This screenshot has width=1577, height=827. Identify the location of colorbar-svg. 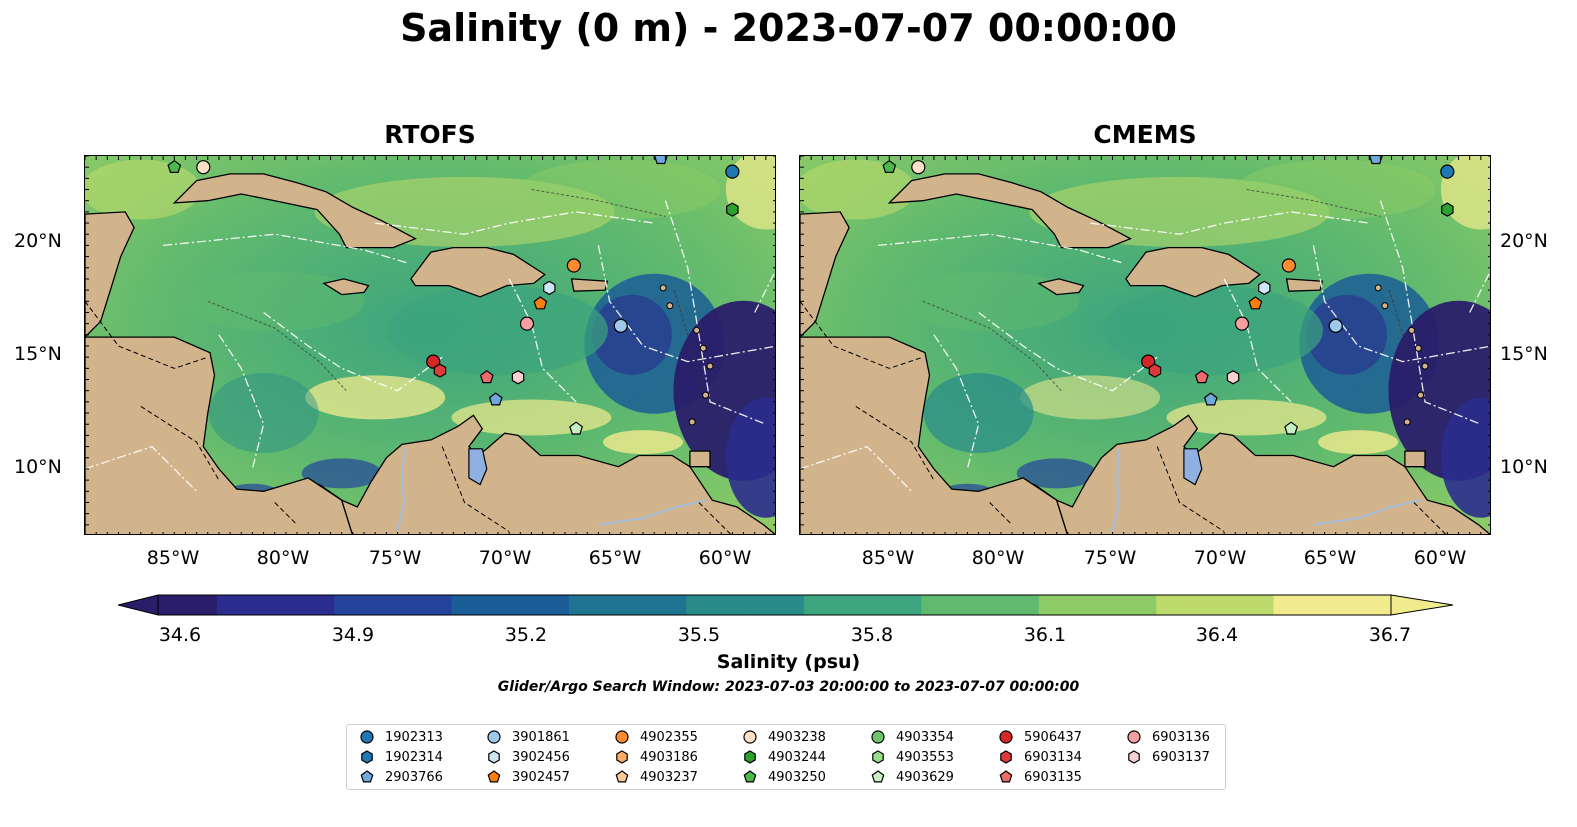
(785, 605).